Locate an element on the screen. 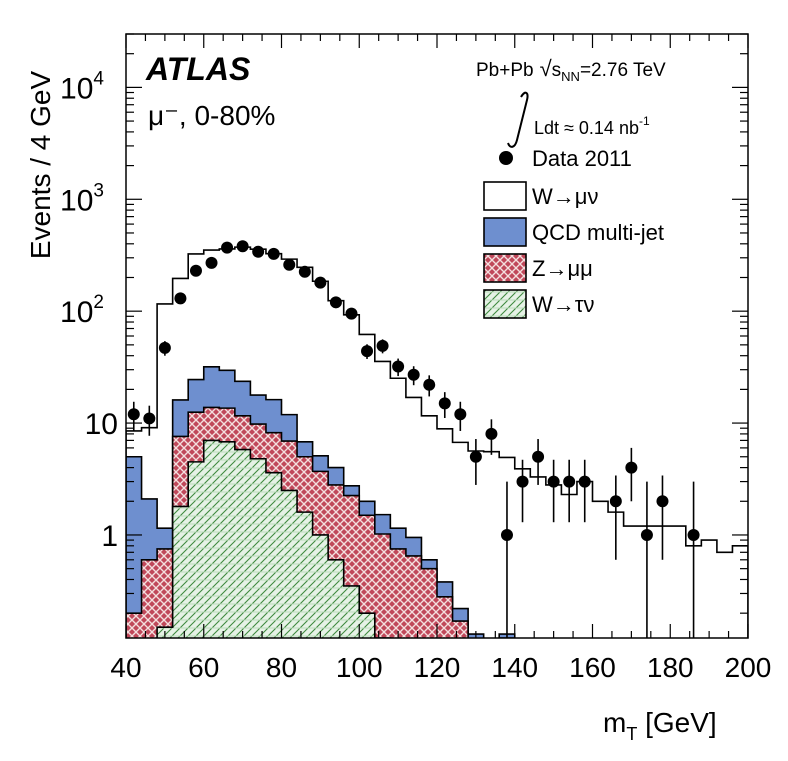  x-tick-labels: 40 60 80 100 120 140 160 180 200 is located at coordinates (440, 667).